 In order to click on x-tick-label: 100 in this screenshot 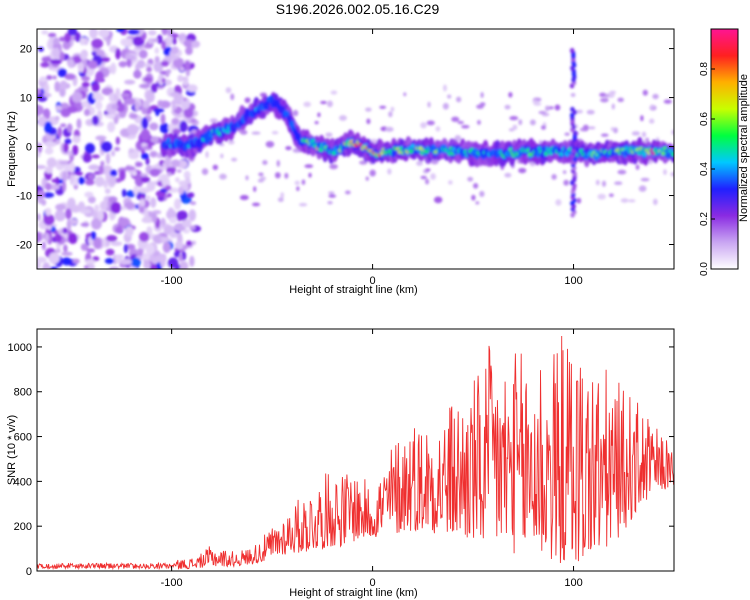, I will do `click(573, 583)`.